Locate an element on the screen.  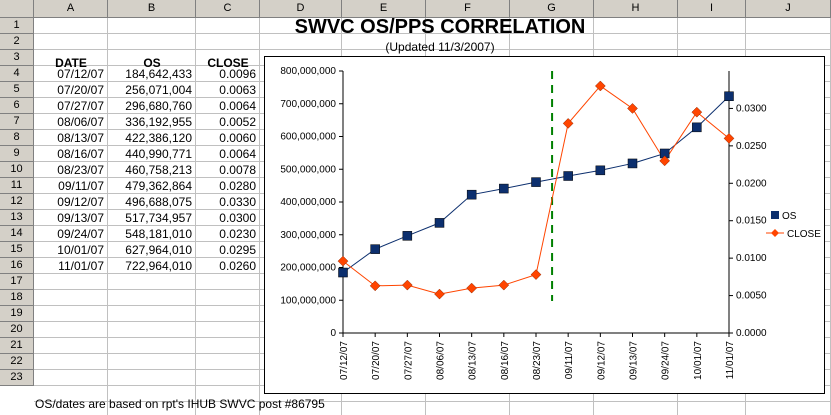
cell-close: 0.0330 is located at coordinates (237, 202).